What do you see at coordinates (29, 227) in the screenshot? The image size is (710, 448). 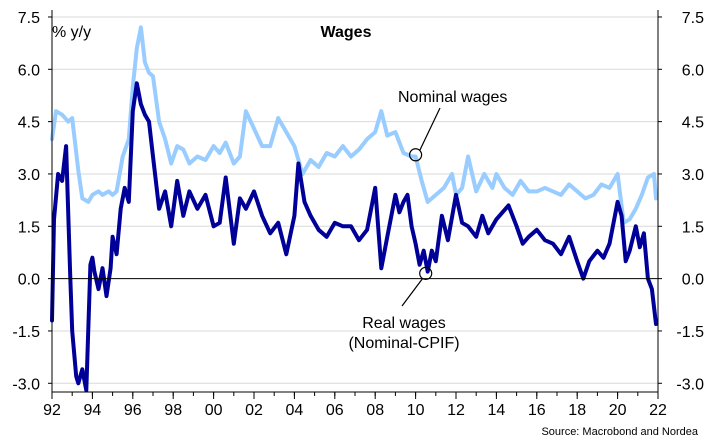 I see `y-tick-label-left: 1.5` at bounding box center [29, 227].